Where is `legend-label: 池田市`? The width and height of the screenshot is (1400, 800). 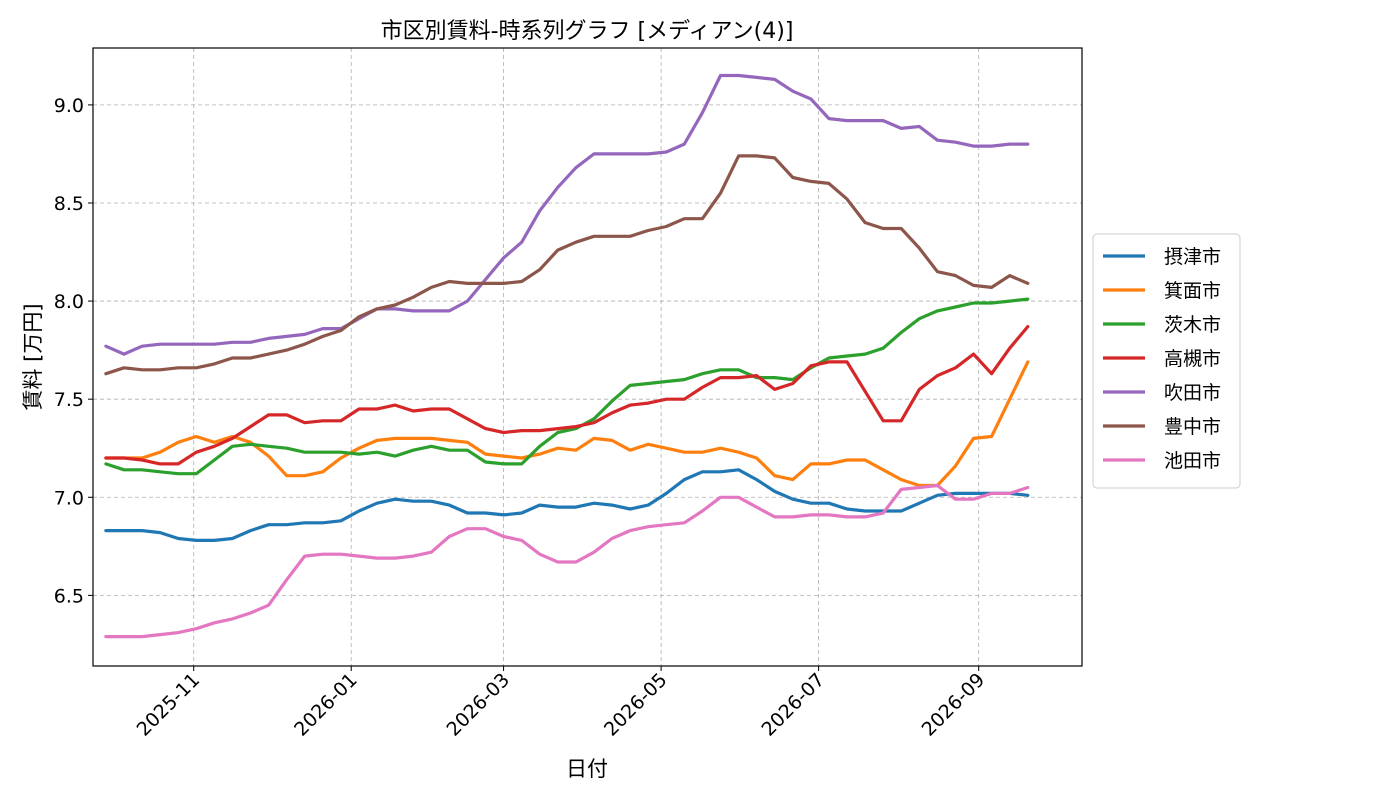
legend-label: 池田市 is located at coordinates (1192, 461).